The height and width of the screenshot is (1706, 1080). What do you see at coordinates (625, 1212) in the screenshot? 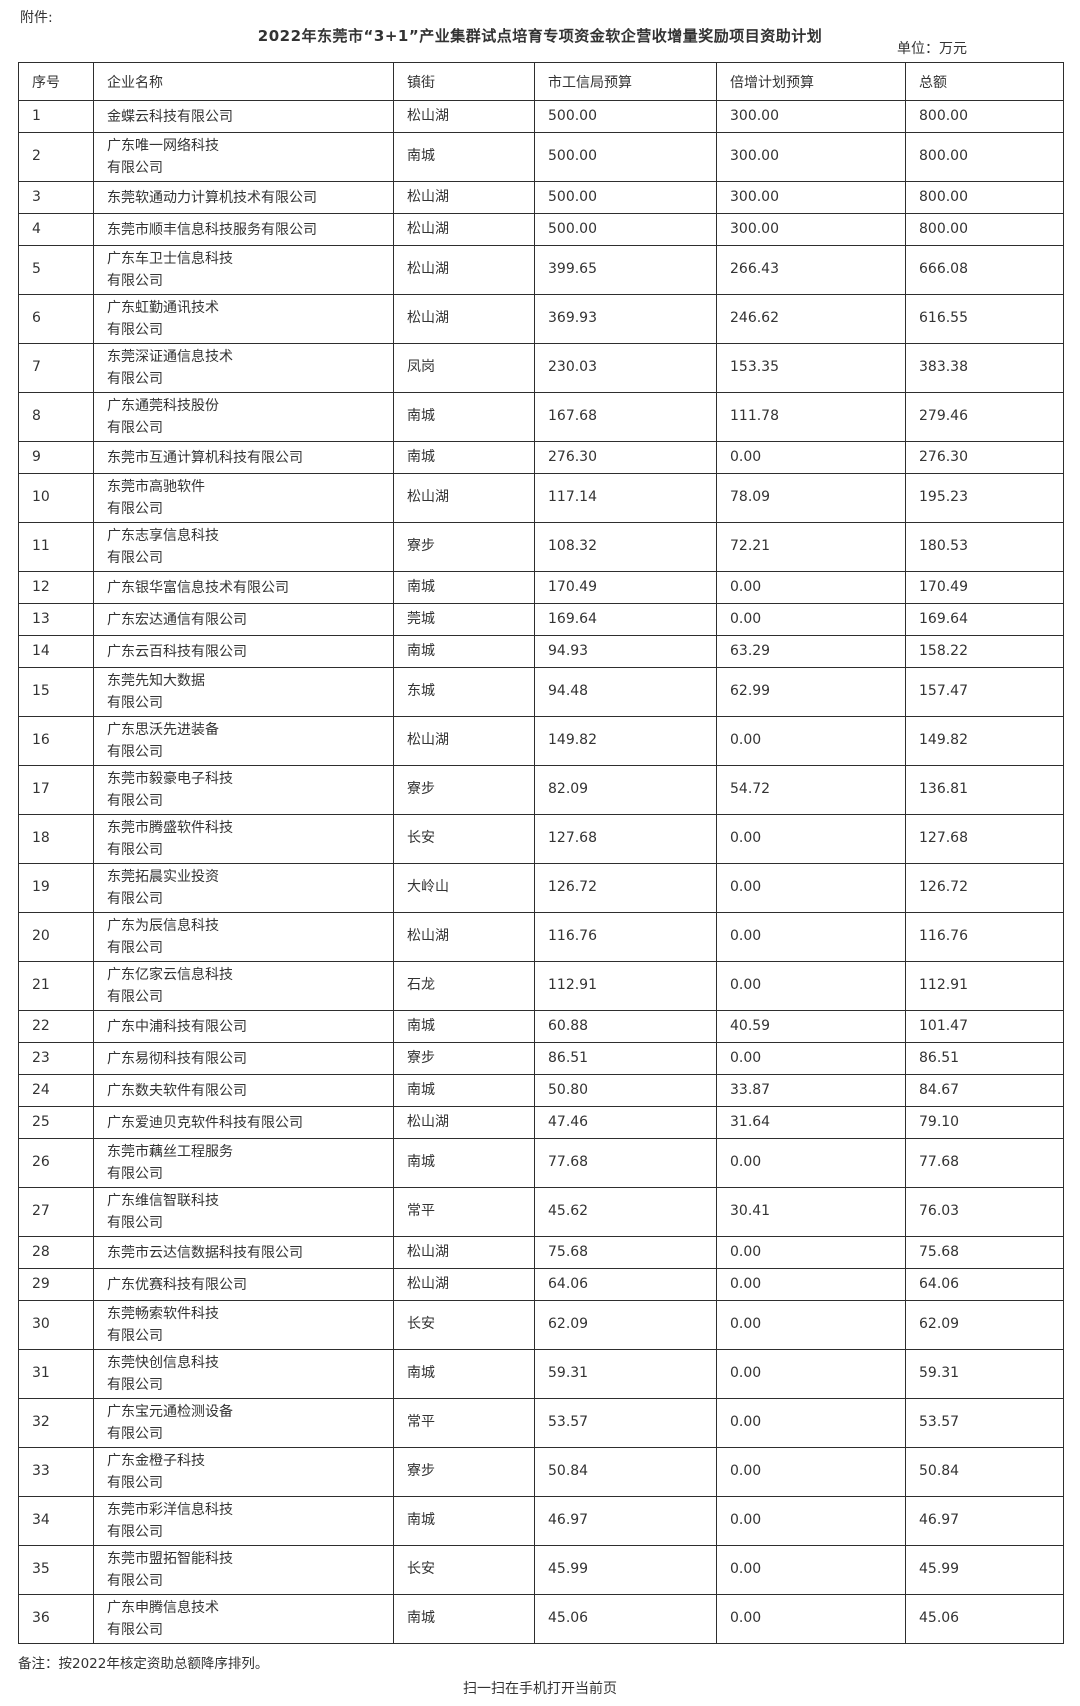
I see `bureau-budget-cell: 45.62` at bounding box center [625, 1212].